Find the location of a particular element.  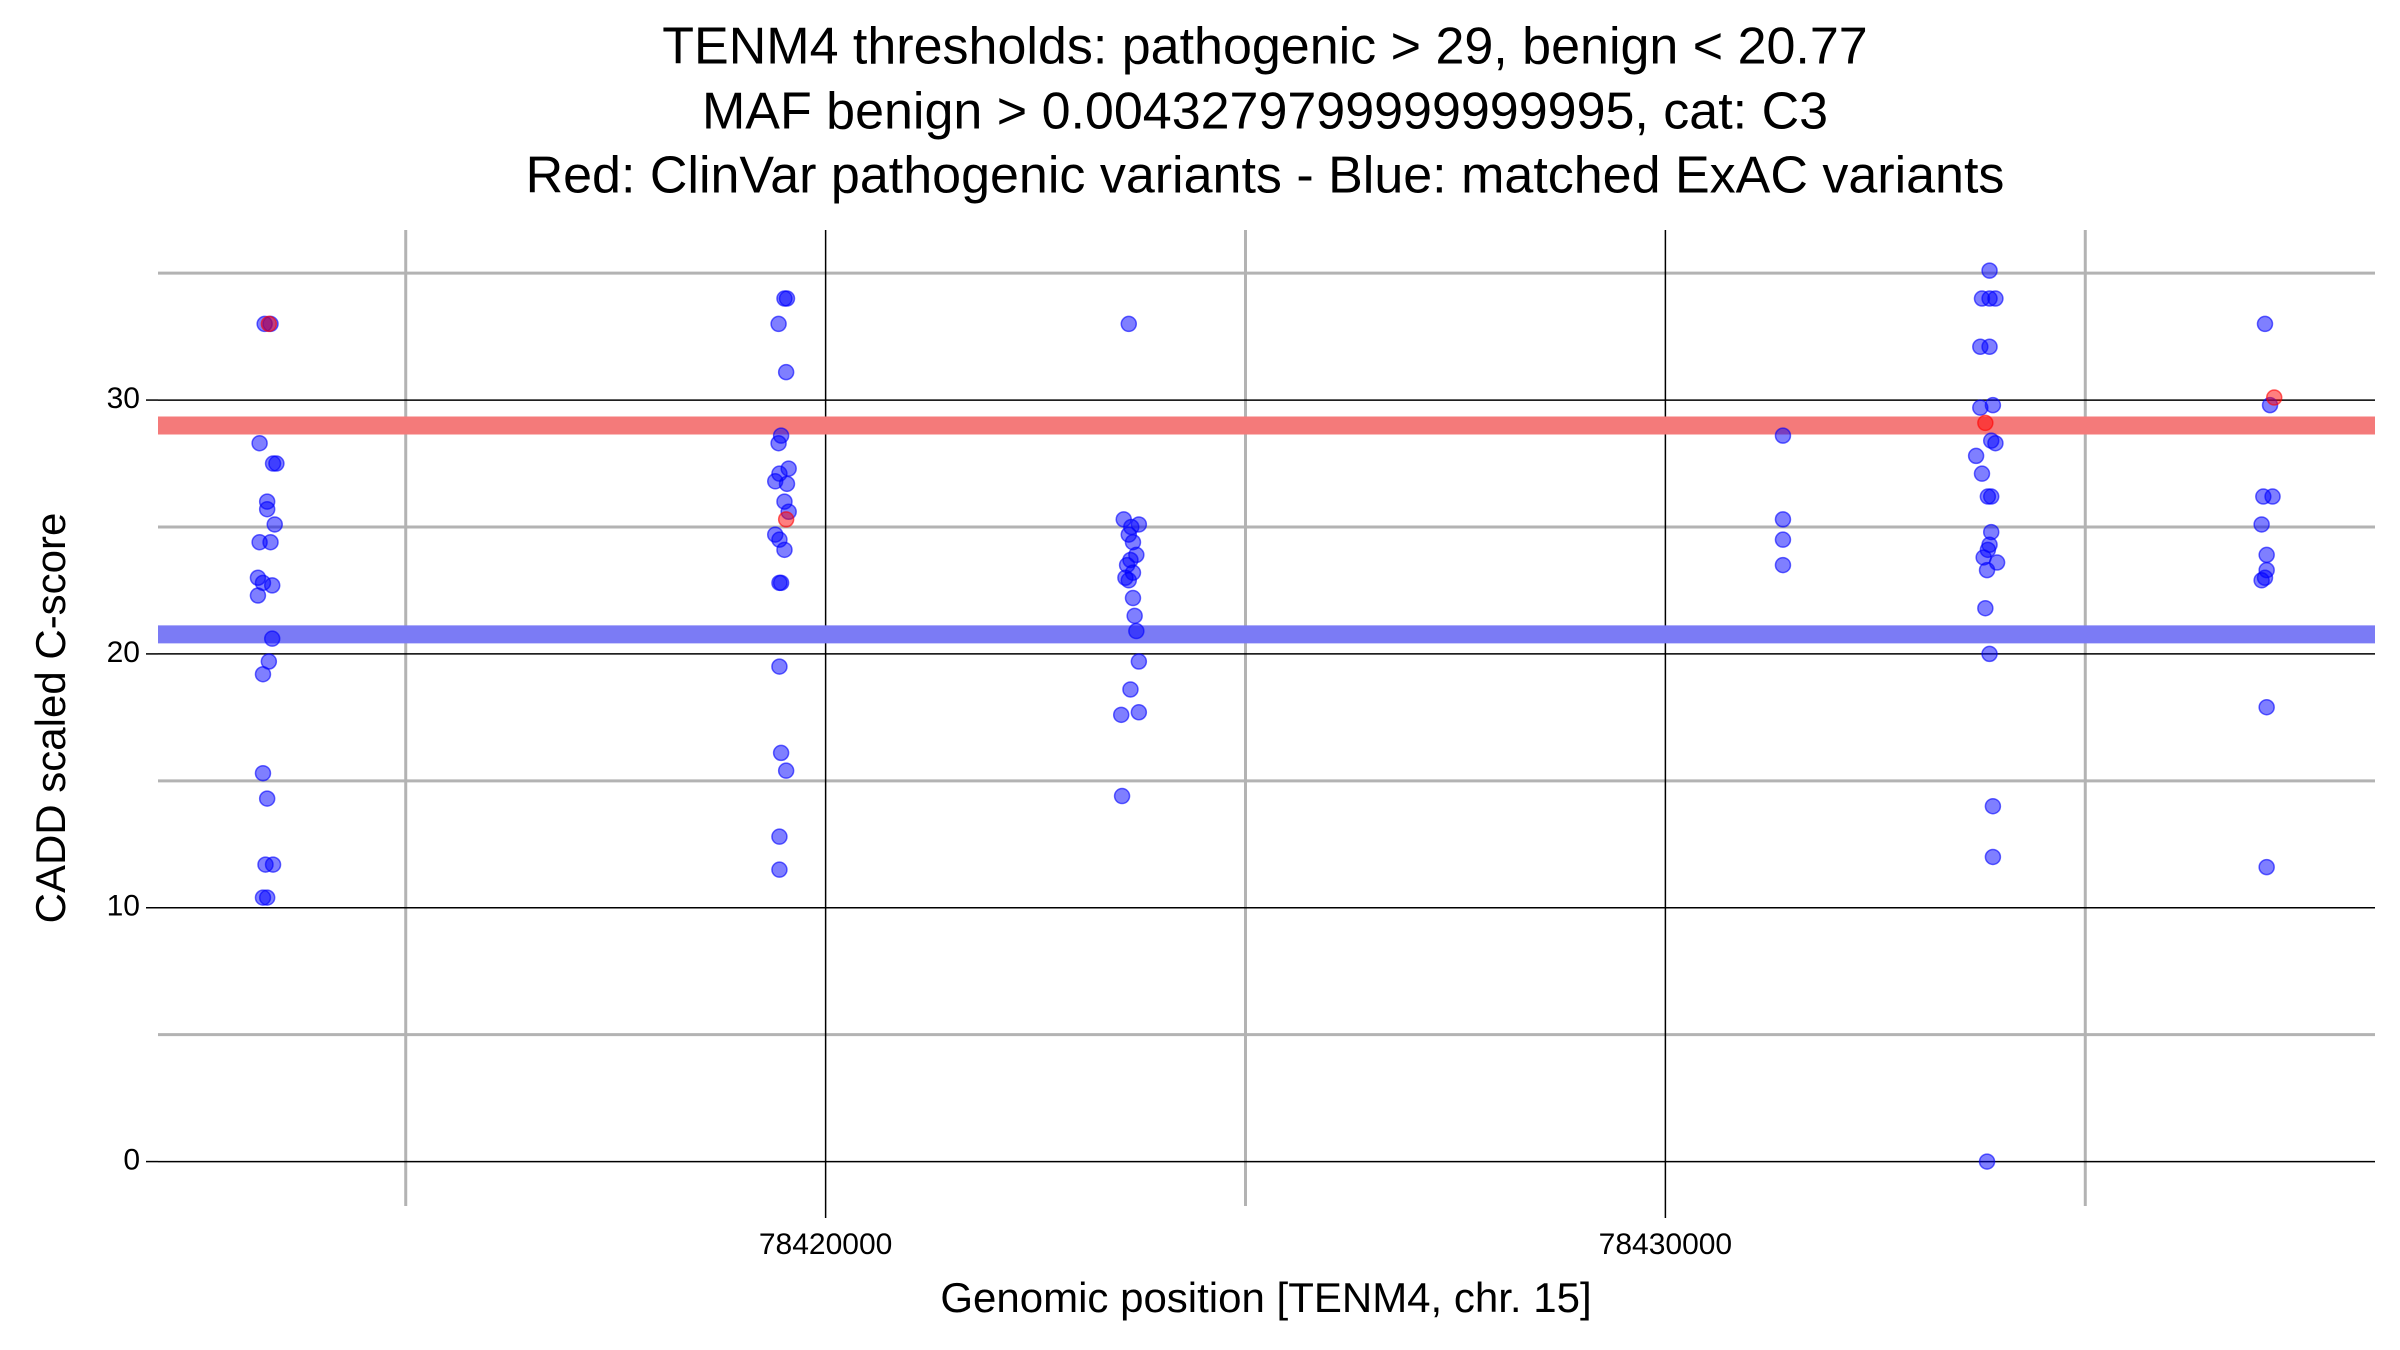

y-tick-label: 20 is located at coordinates (123, 652).